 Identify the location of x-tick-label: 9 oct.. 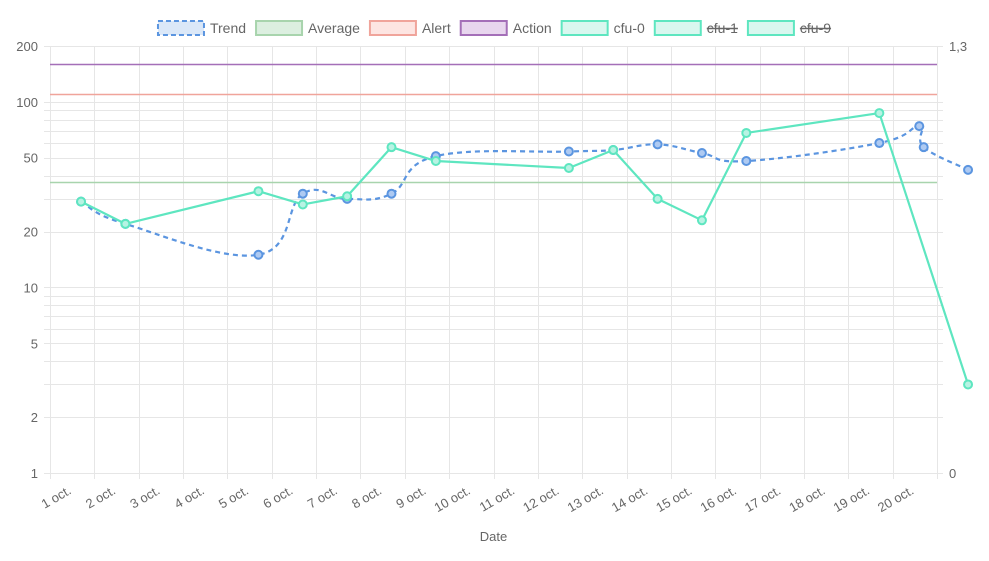
(410, 497).